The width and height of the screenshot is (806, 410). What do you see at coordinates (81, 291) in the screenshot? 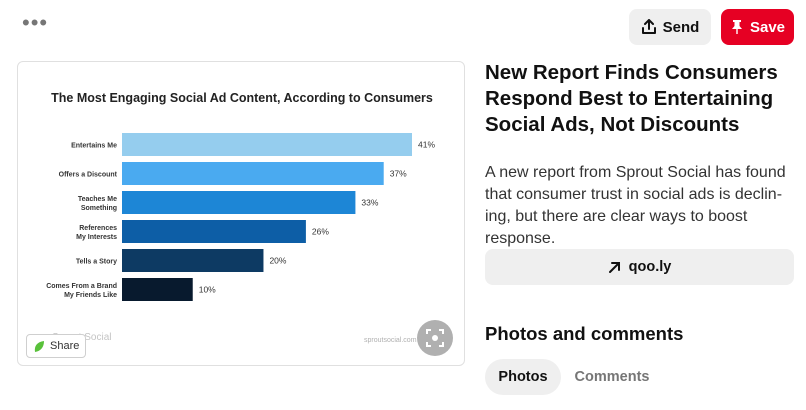
I see `chart-category-label: Comes From a Brand My Friends Like` at bounding box center [81, 291].